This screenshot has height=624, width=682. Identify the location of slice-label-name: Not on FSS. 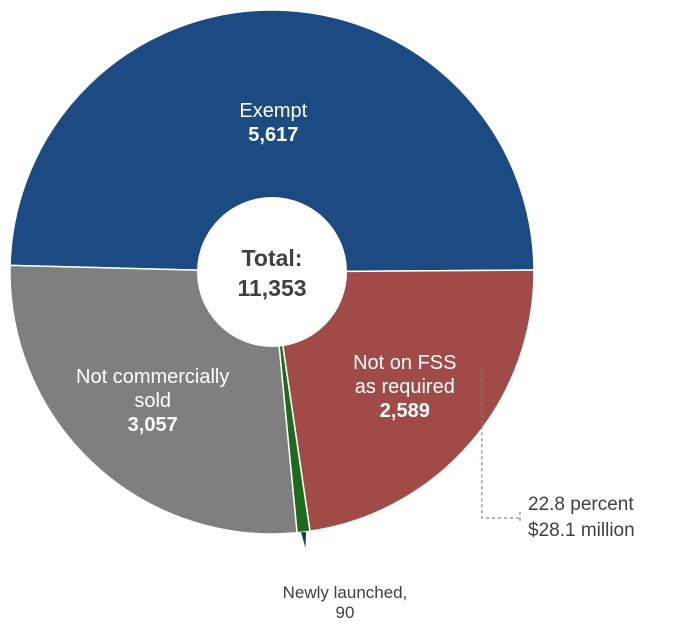
(404, 363).